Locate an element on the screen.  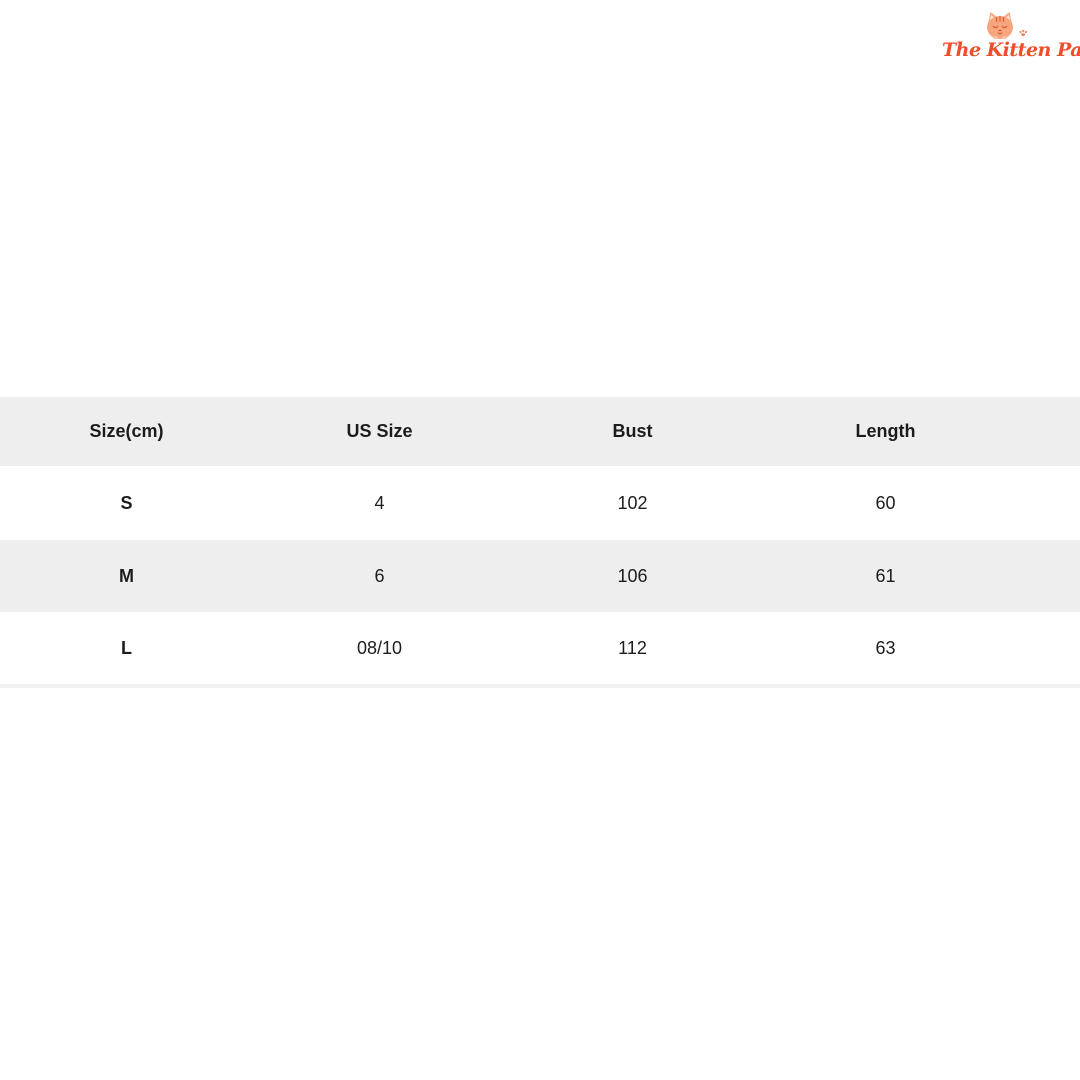
cell-length-l: 63 is located at coordinates (885, 648).